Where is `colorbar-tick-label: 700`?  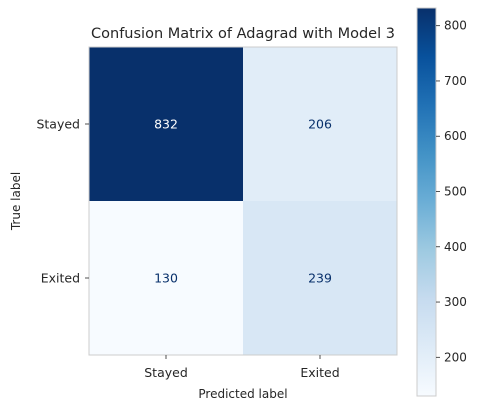
colorbar-tick-label: 700 is located at coordinates (455, 81).